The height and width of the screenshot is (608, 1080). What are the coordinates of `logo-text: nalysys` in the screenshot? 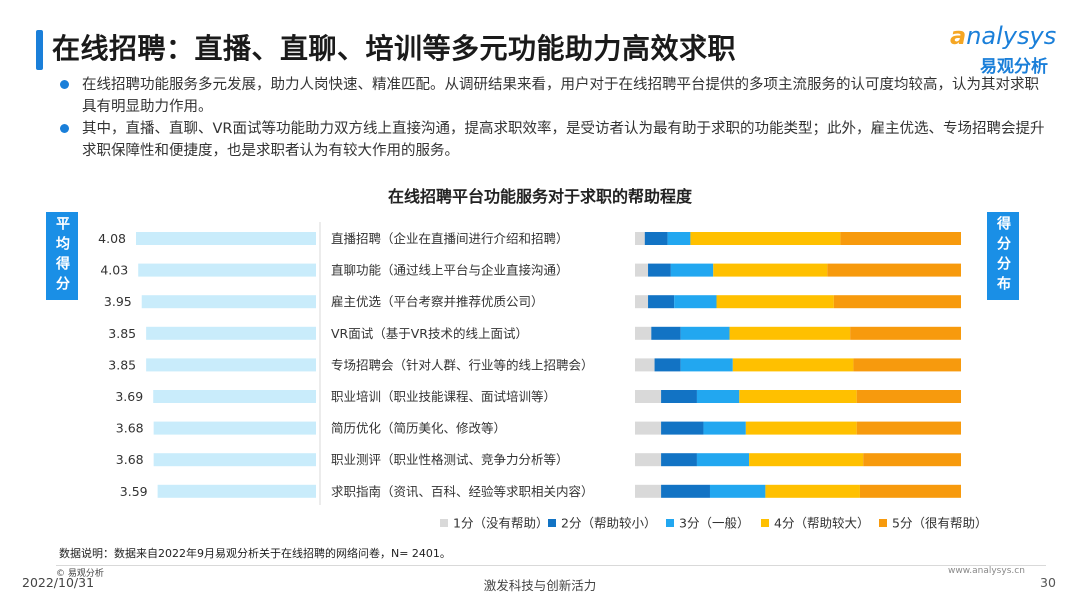 It's located at (1011, 36).